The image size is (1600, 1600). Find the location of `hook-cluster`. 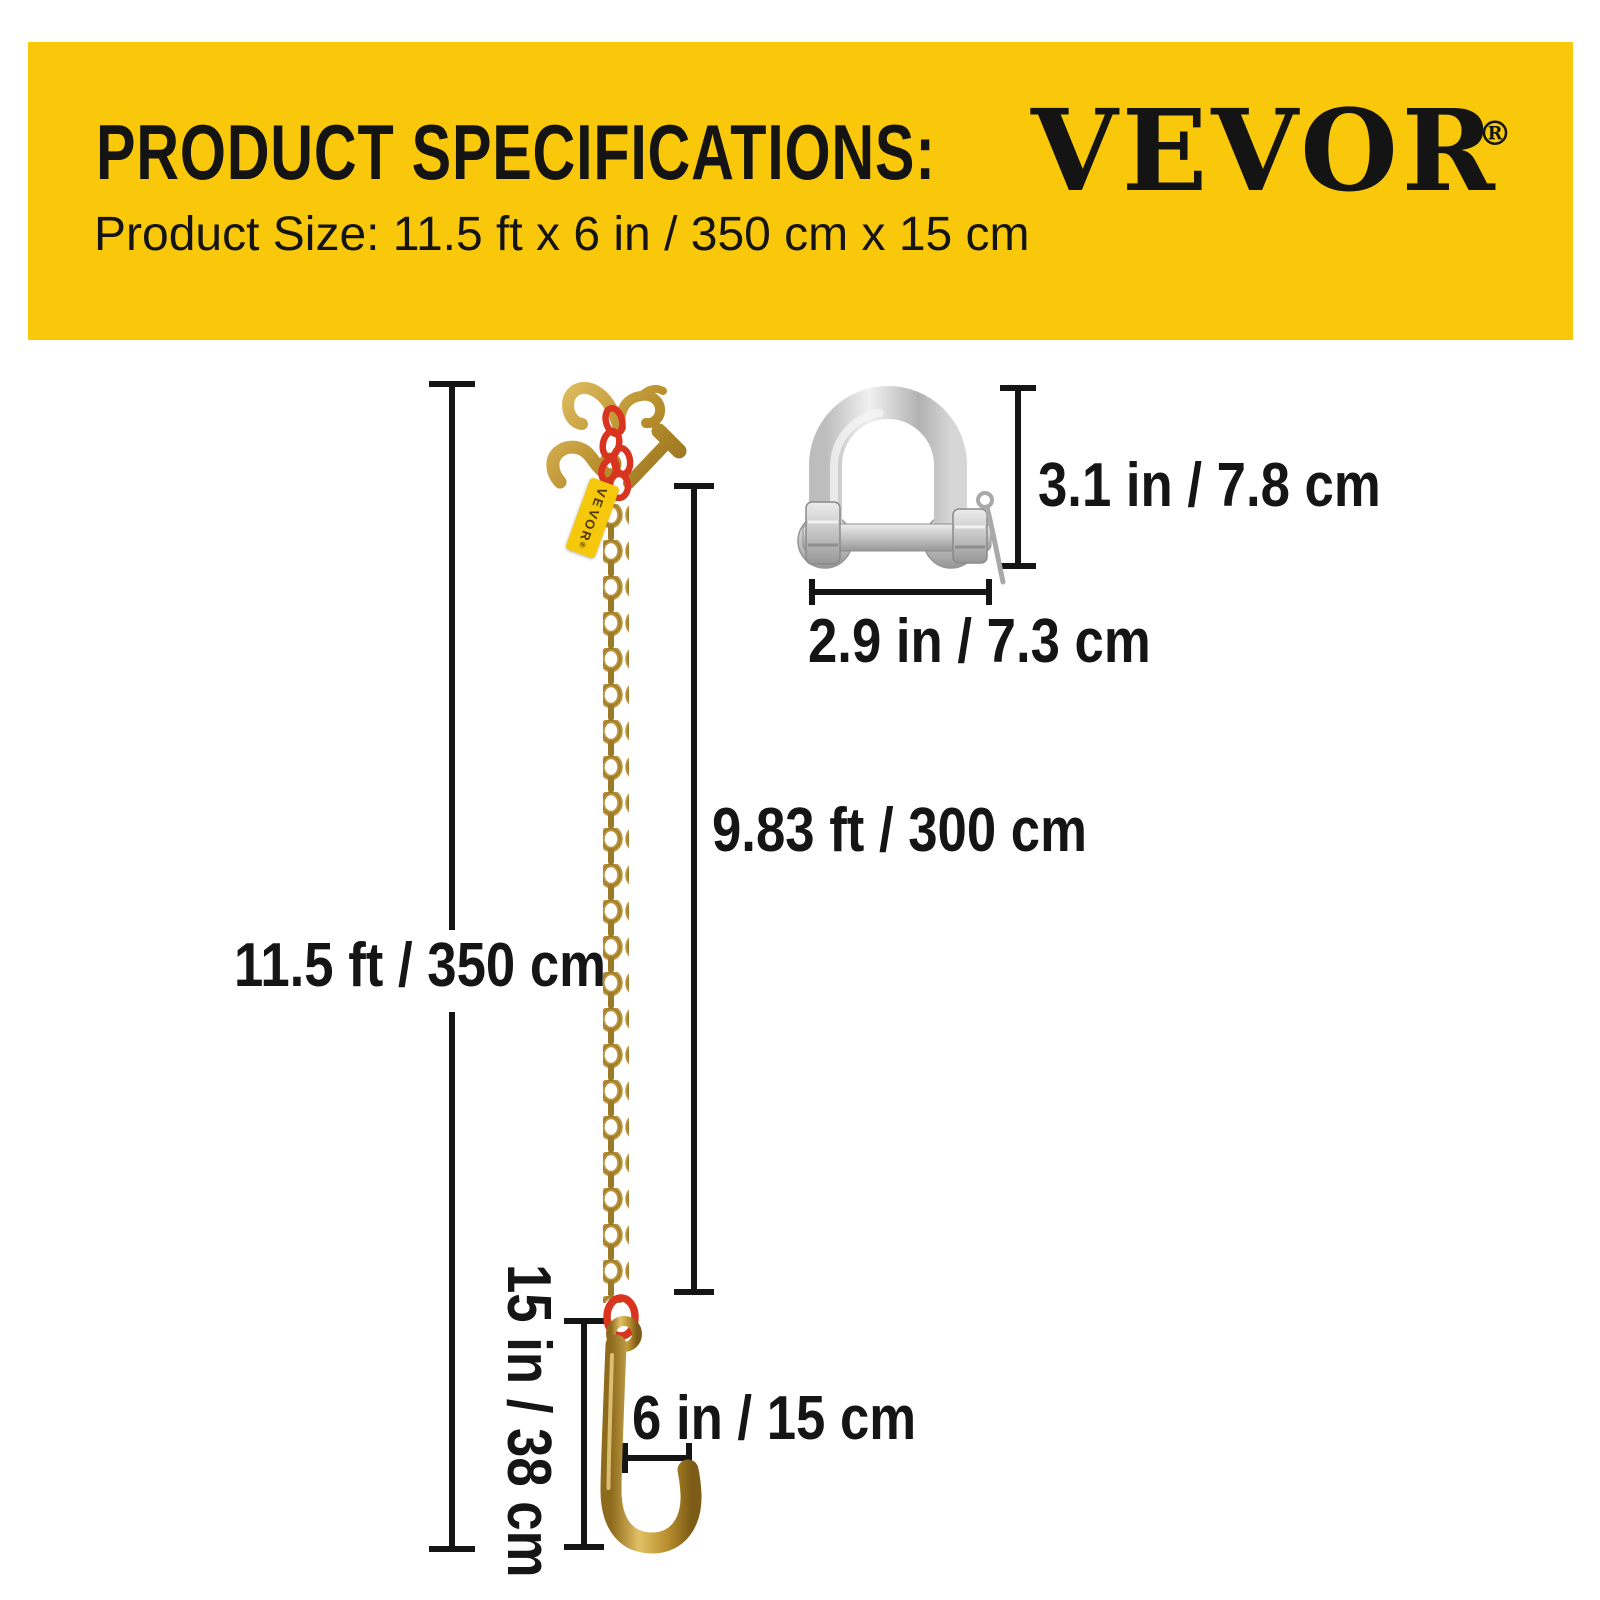

hook-cluster is located at coordinates (616, 442).